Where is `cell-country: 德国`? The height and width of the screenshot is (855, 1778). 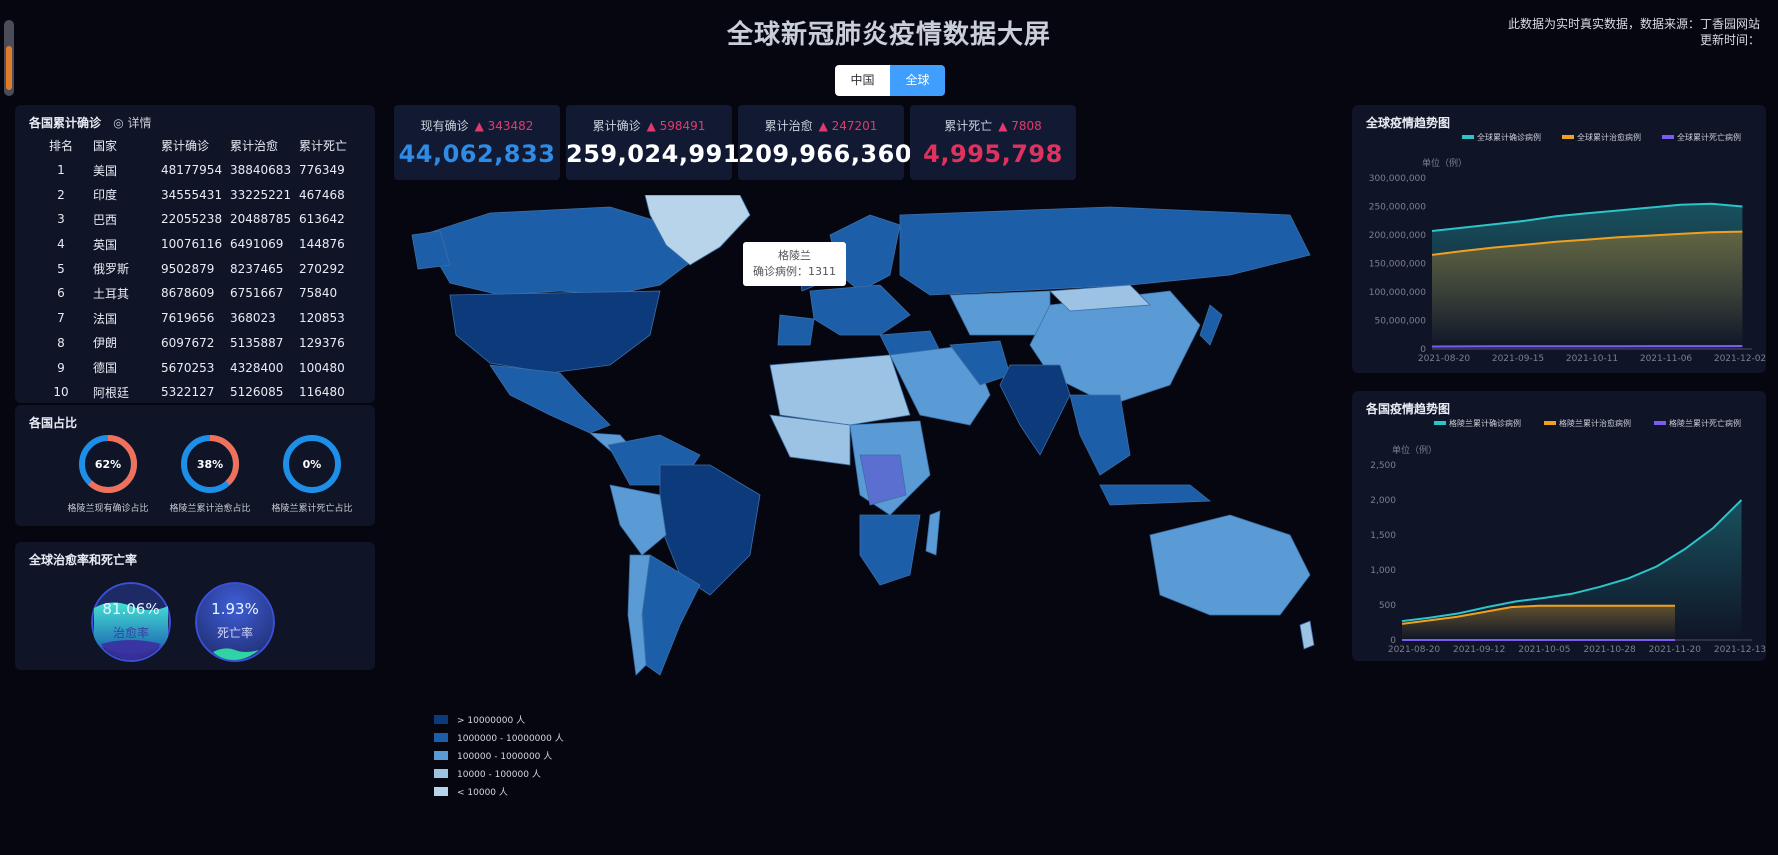 cell-country: 德国 is located at coordinates (105, 368).